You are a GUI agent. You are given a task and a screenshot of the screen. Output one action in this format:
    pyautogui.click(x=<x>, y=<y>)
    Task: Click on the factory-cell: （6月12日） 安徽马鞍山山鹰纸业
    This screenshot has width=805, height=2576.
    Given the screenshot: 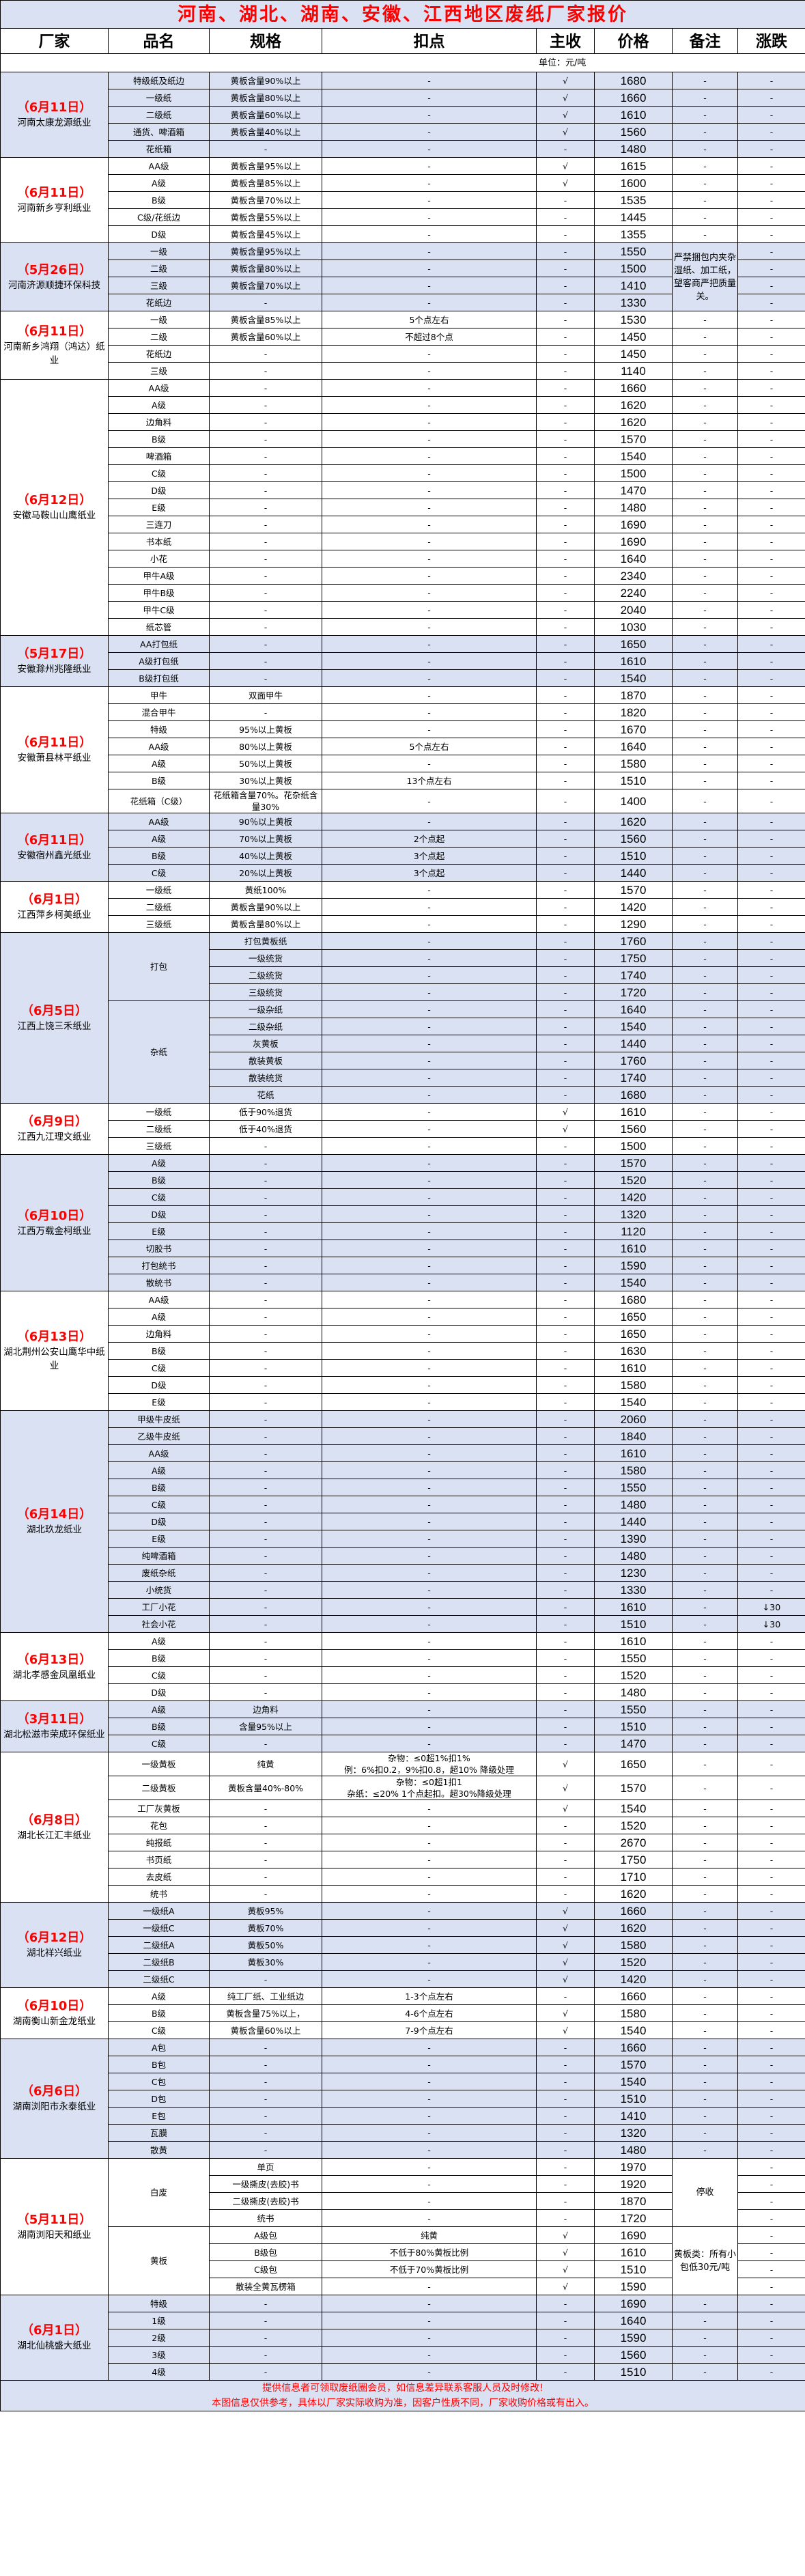 What is the action you would take?
    pyautogui.click(x=55, y=508)
    